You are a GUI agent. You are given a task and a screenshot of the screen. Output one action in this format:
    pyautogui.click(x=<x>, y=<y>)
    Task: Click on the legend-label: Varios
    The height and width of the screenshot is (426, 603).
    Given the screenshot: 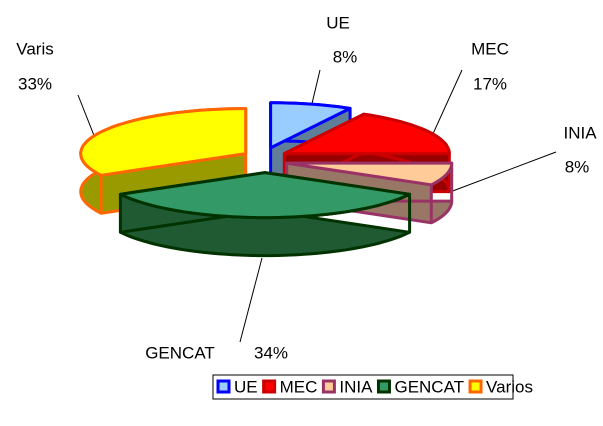 What is the action you would take?
    pyautogui.click(x=509, y=386)
    